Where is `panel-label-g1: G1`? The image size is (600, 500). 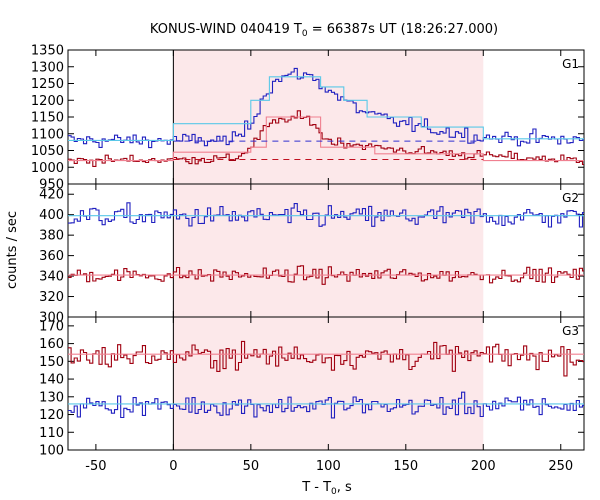
panel-label-g1: G1 is located at coordinates (570, 64).